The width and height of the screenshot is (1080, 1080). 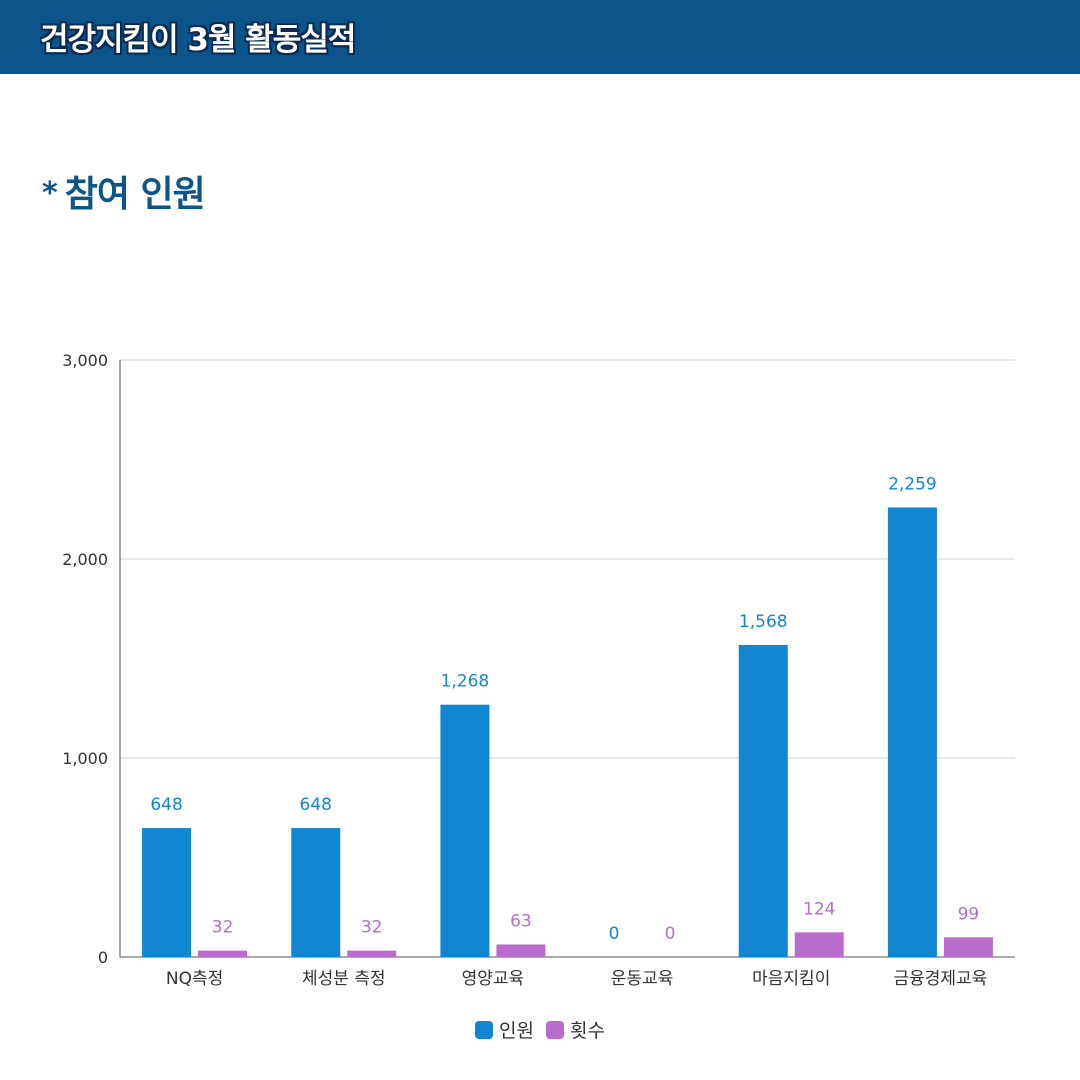 What do you see at coordinates (166, 805) in the screenshot?
I see `data-label-1-0: 648` at bounding box center [166, 805].